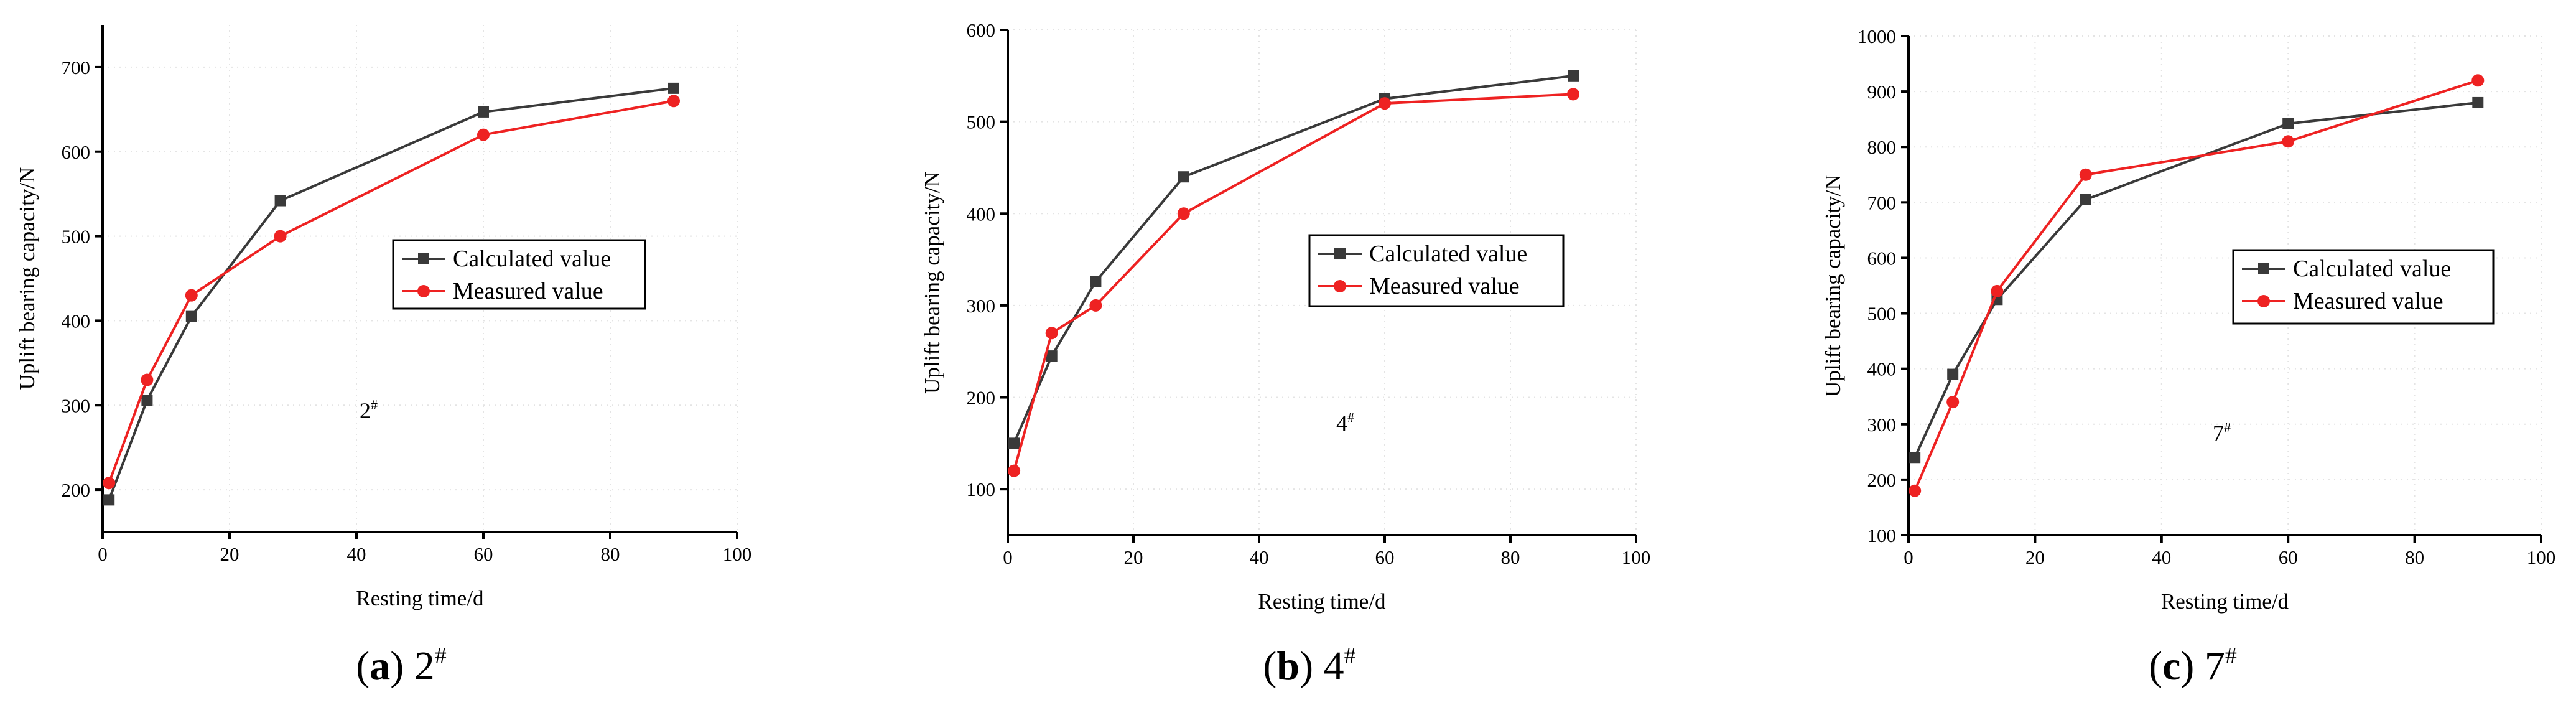 The image size is (2576, 705). I want to click on caption-title: 2, so click(424, 666).